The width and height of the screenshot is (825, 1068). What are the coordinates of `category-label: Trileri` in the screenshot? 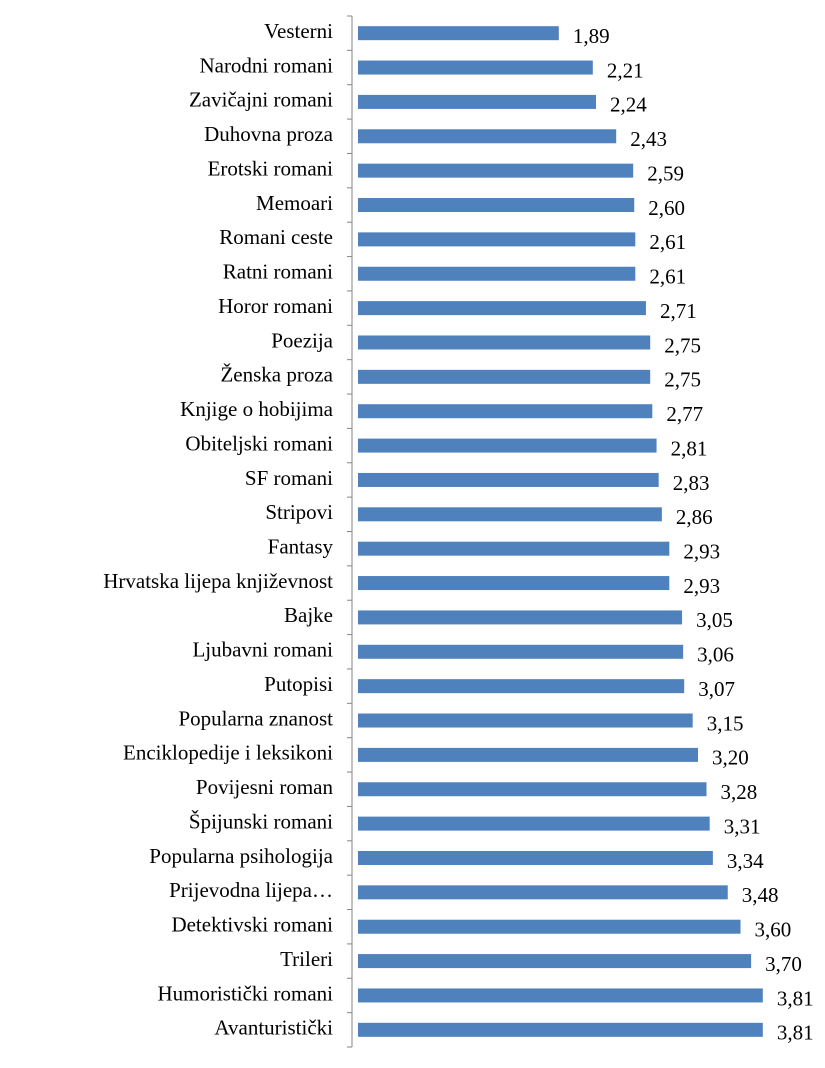 It's located at (306, 959).